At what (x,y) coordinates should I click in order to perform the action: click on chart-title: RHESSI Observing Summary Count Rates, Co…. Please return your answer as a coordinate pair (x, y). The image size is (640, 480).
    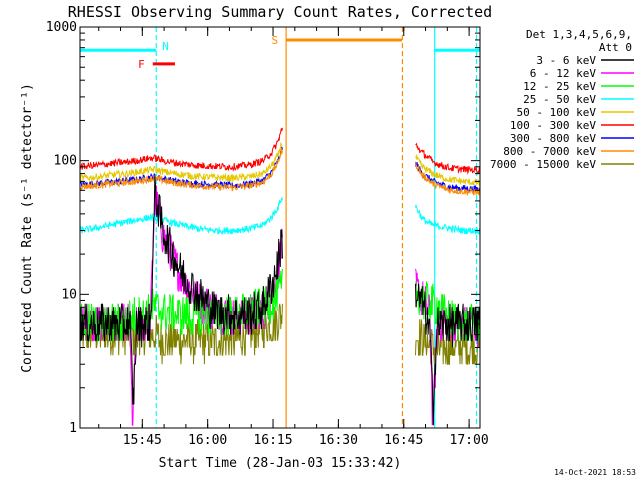
    Looking at the image, I should click on (280, 12).